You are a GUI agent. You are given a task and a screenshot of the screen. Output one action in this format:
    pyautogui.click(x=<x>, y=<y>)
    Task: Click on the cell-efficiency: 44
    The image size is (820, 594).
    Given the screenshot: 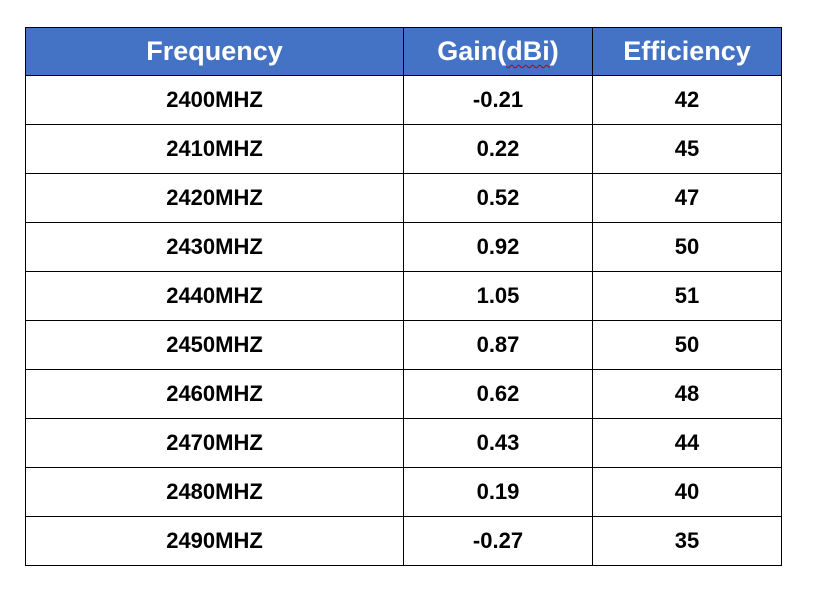 What is the action you would take?
    pyautogui.click(x=687, y=443)
    